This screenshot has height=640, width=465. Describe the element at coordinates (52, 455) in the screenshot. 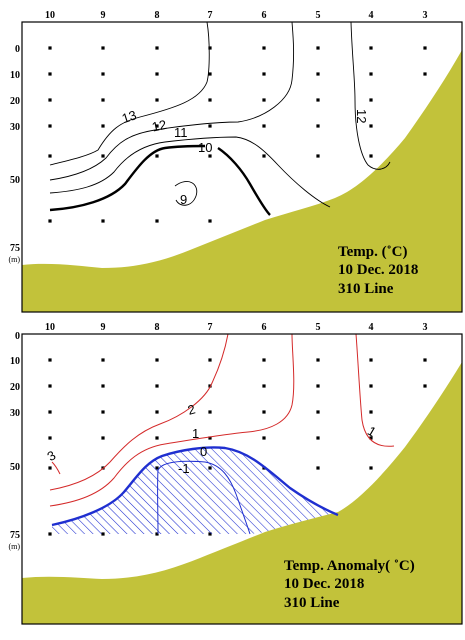

I see `contour-label: 3` at that location.